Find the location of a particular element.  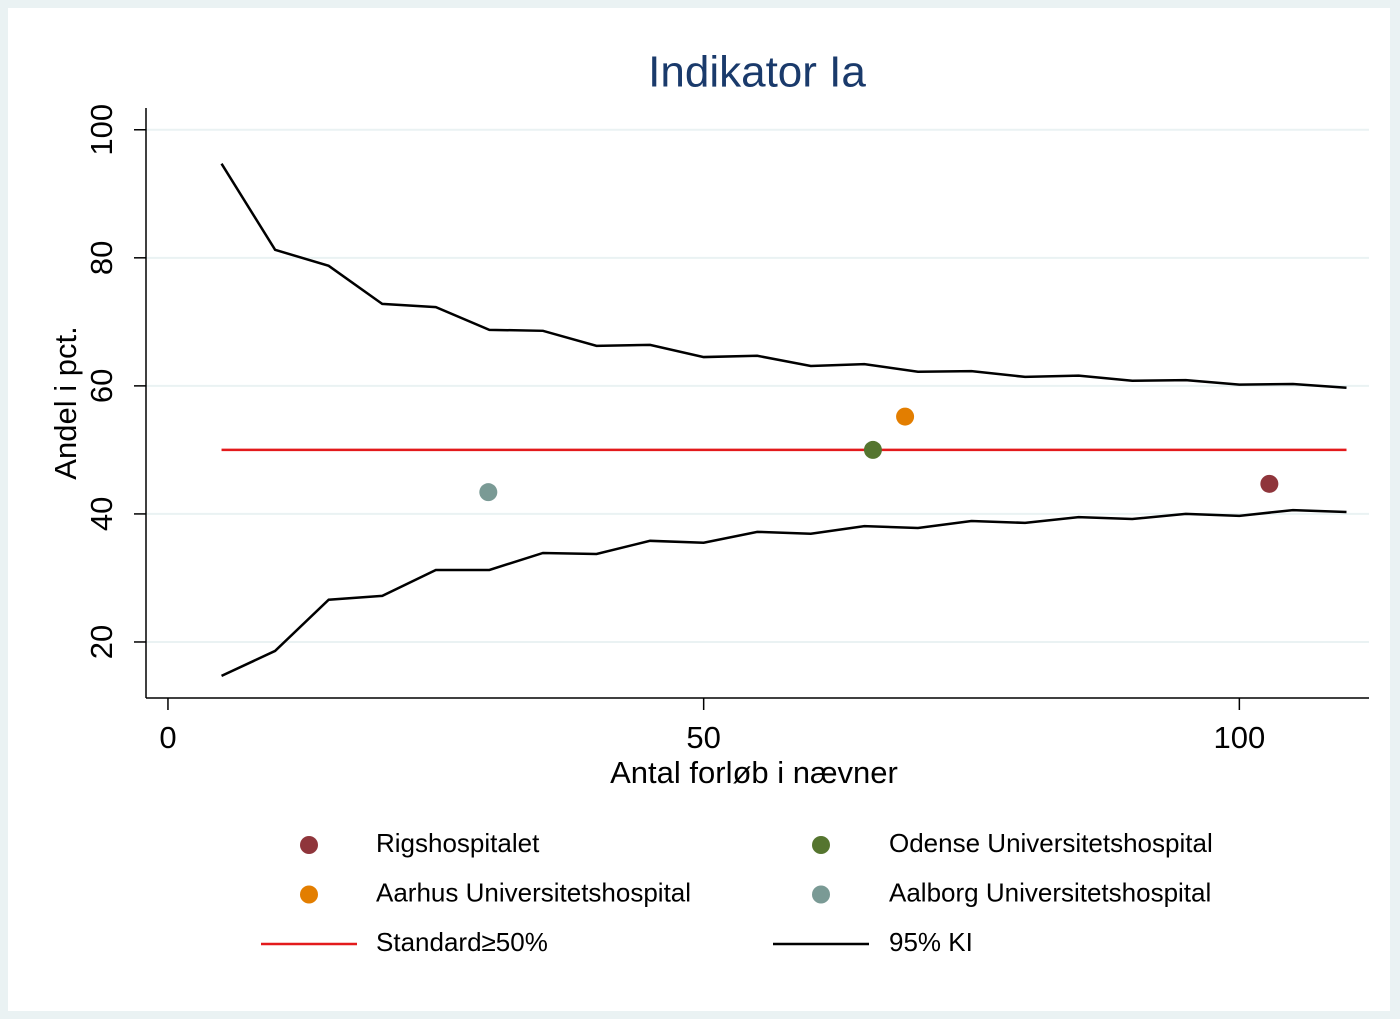

legend-label: Odense Universitetshospital is located at coordinates (1051, 843).